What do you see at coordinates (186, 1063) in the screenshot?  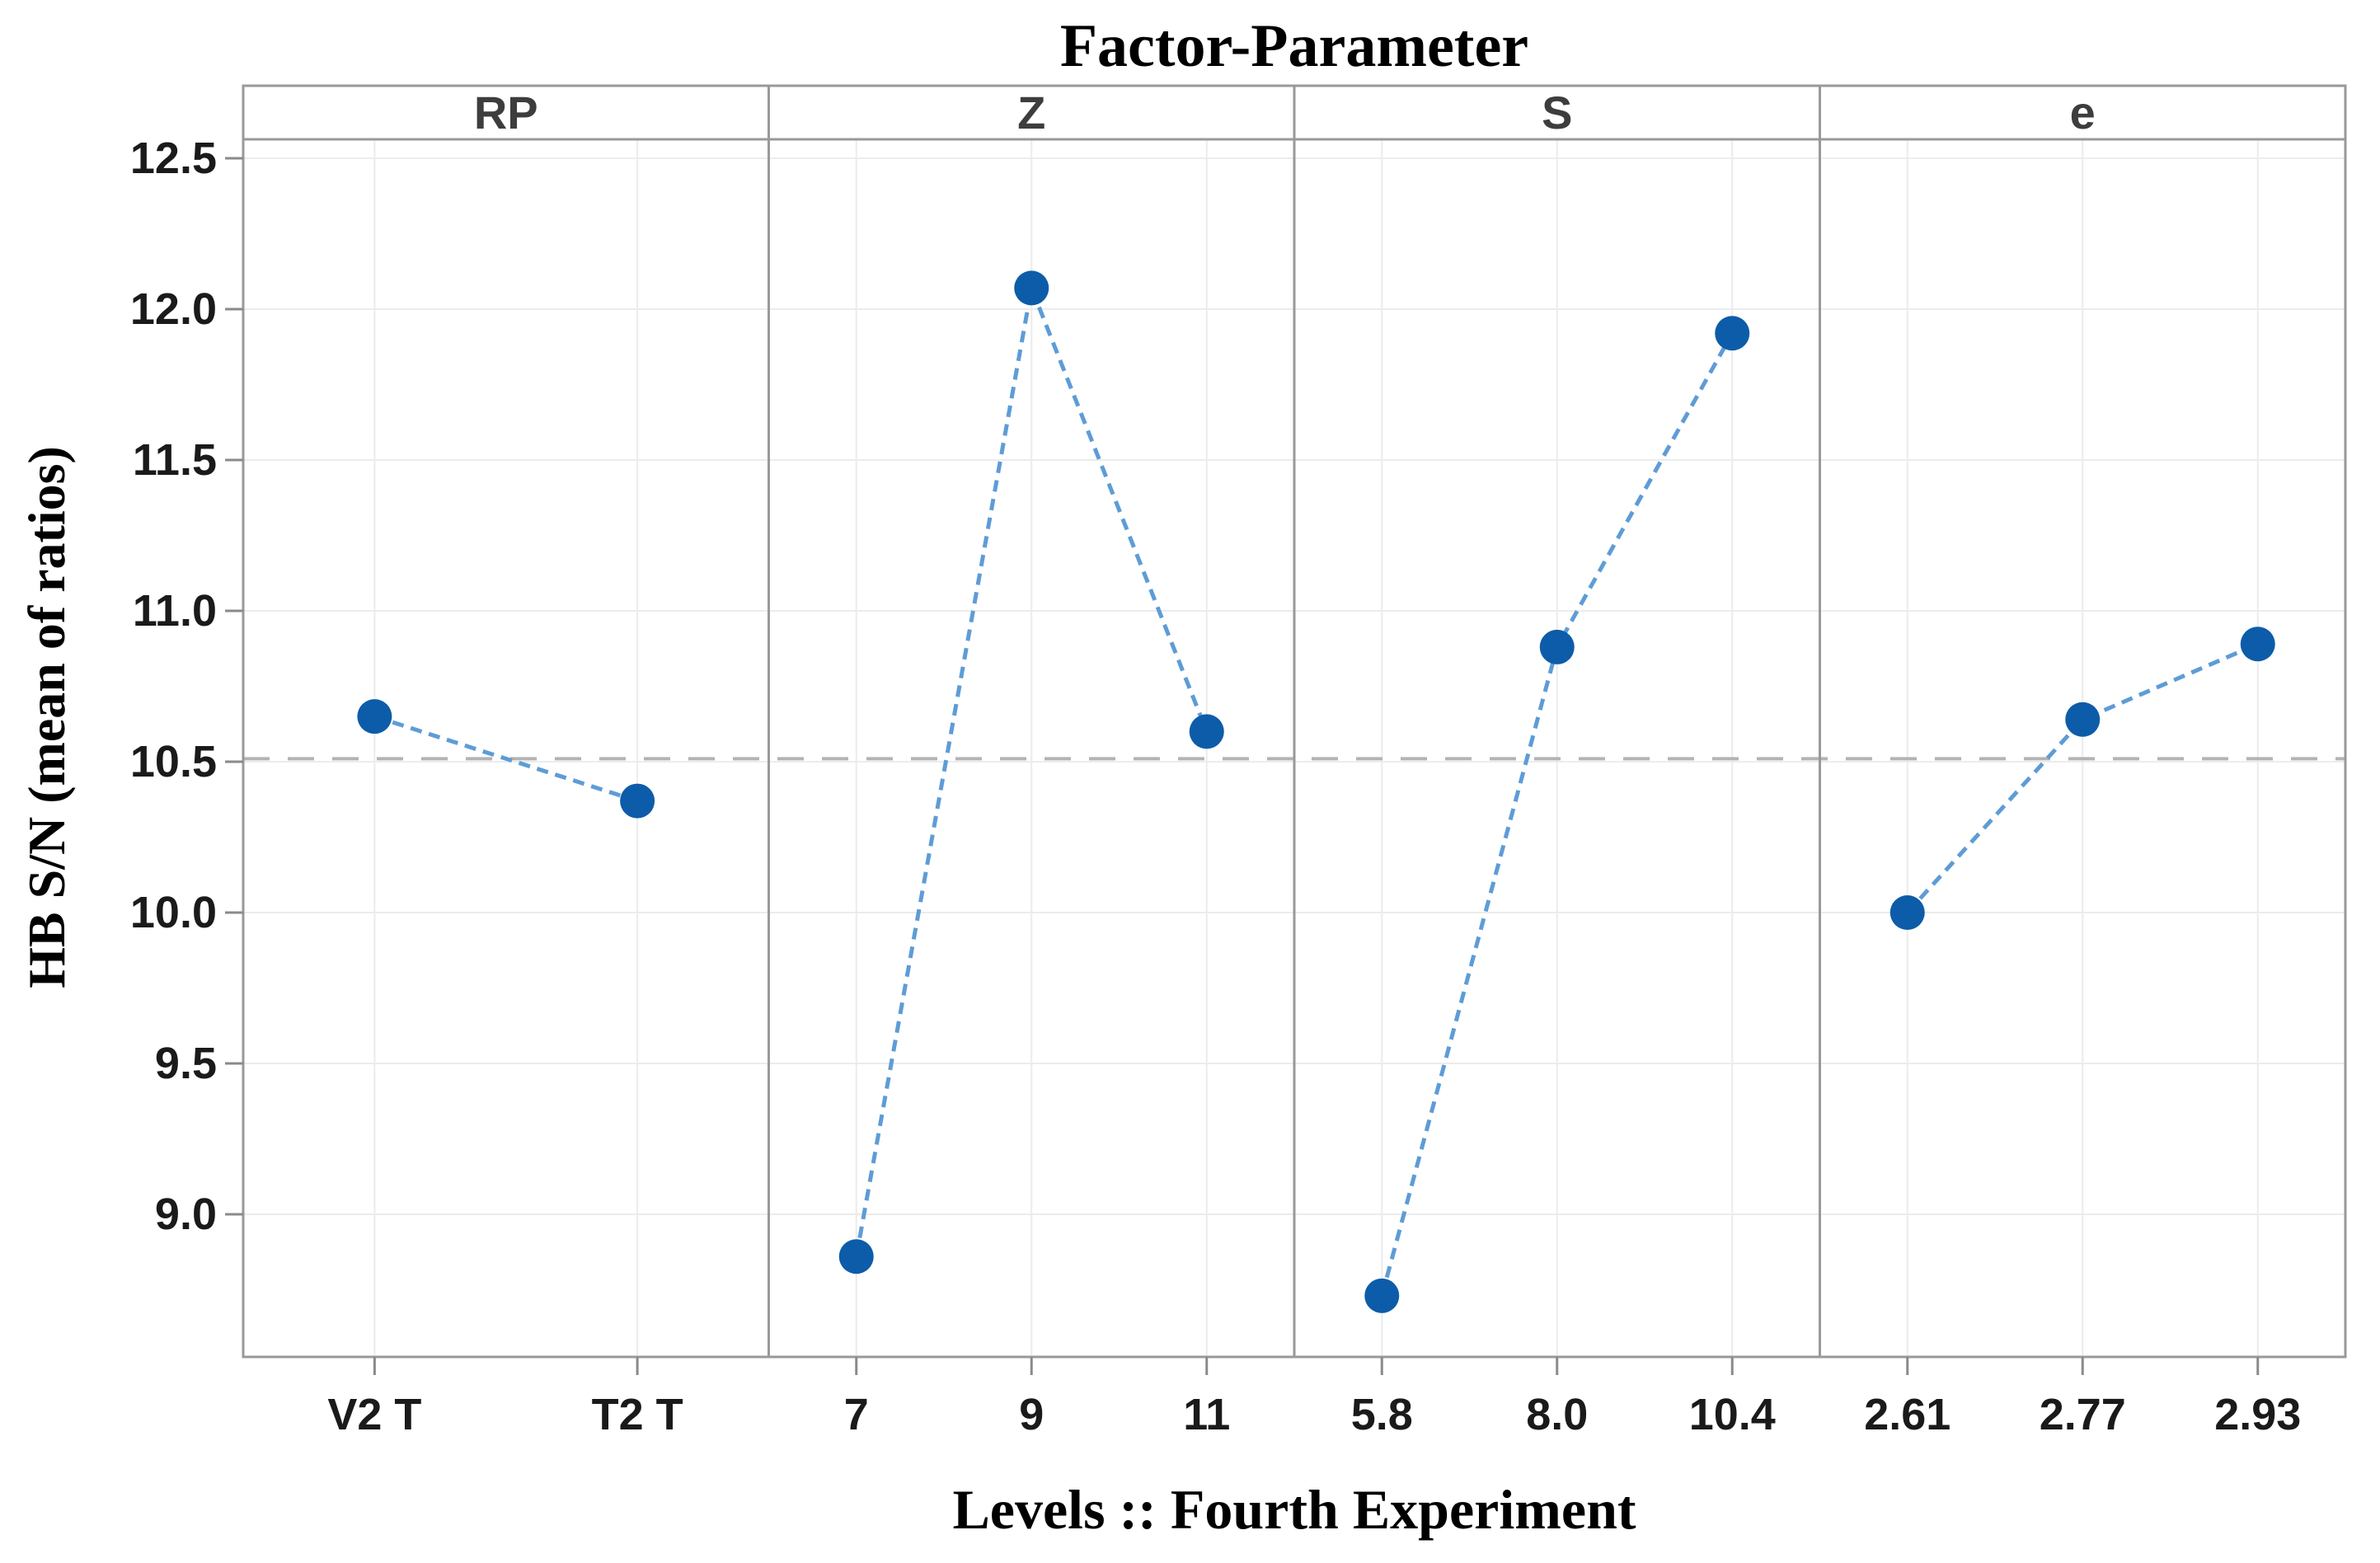 I see `y-tick-label: 9.5` at bounding box center [186, 1063].